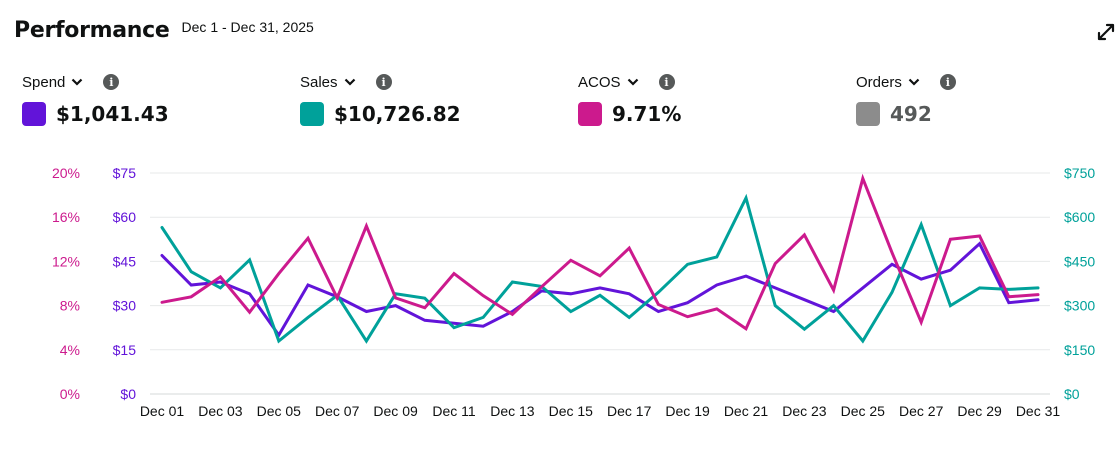 The width and height of the screenshot is (1120, 460). I want to click on spend-axis-tick: $30, so click(125, 306).